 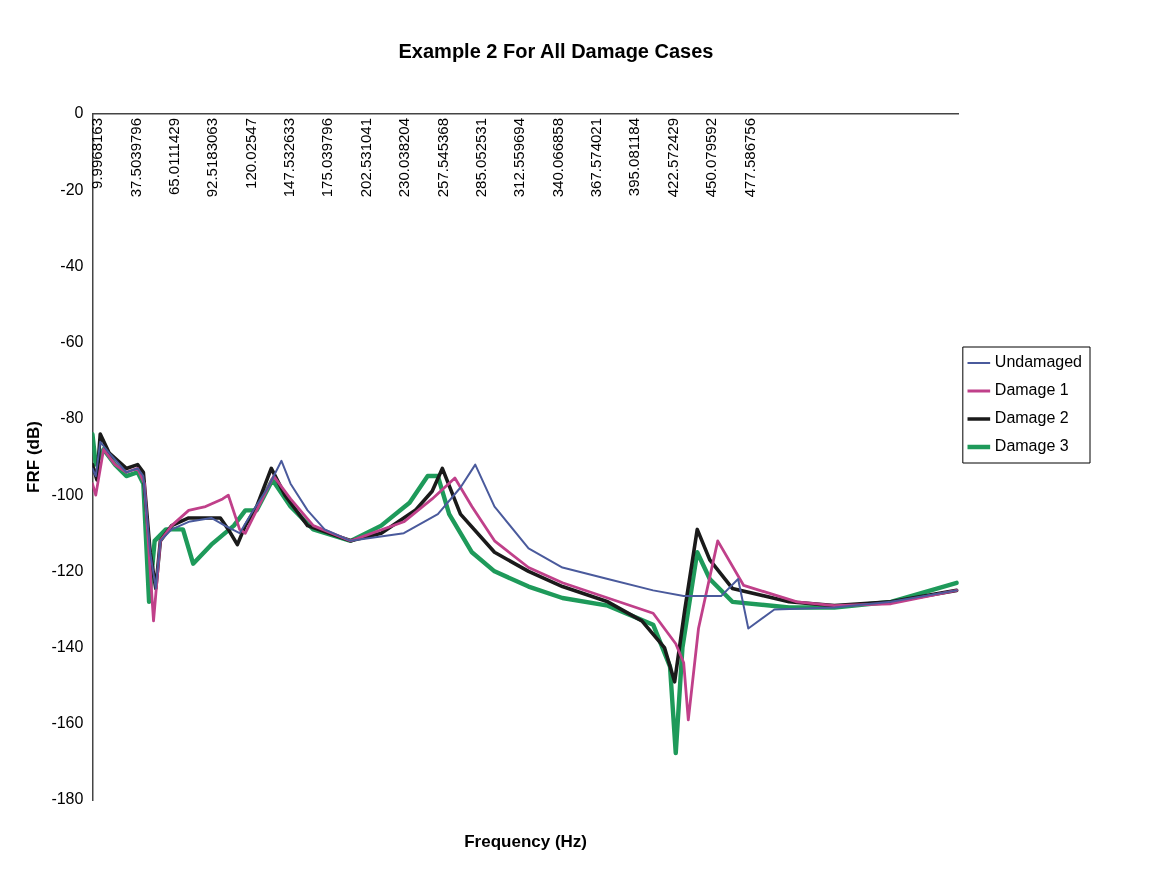 What do you see at coordinates (1031, 418) in the screenshot?
I see `legend-label: Damage 2` at bounding box center [1031, 418].